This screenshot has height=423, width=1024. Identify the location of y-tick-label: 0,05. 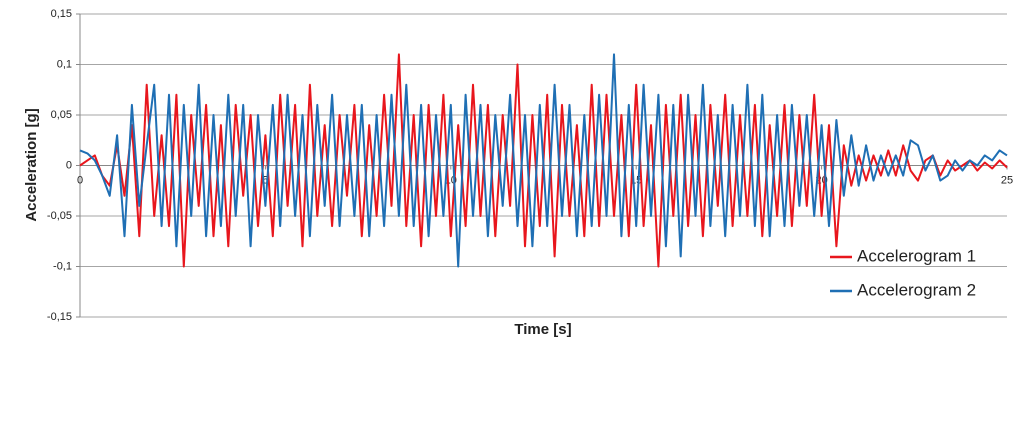
(61, 115).